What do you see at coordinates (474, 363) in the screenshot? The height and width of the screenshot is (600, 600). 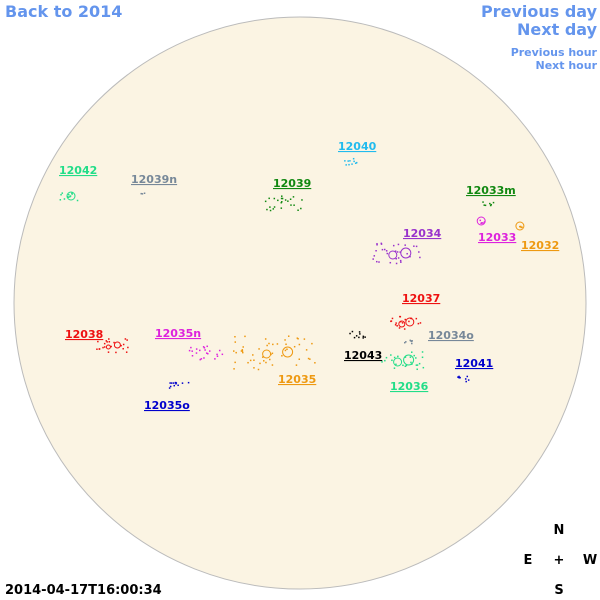 I see `region-label: 12041` at bounding box center [474, 363].